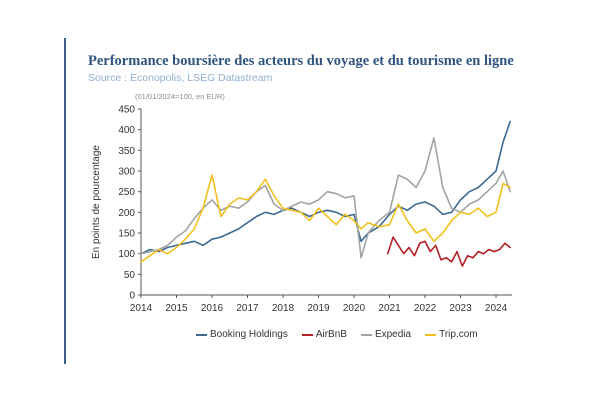  Describe the element at coordinates (126, 192) in the screenshot. I see `y-tick-label: 250` at that location.